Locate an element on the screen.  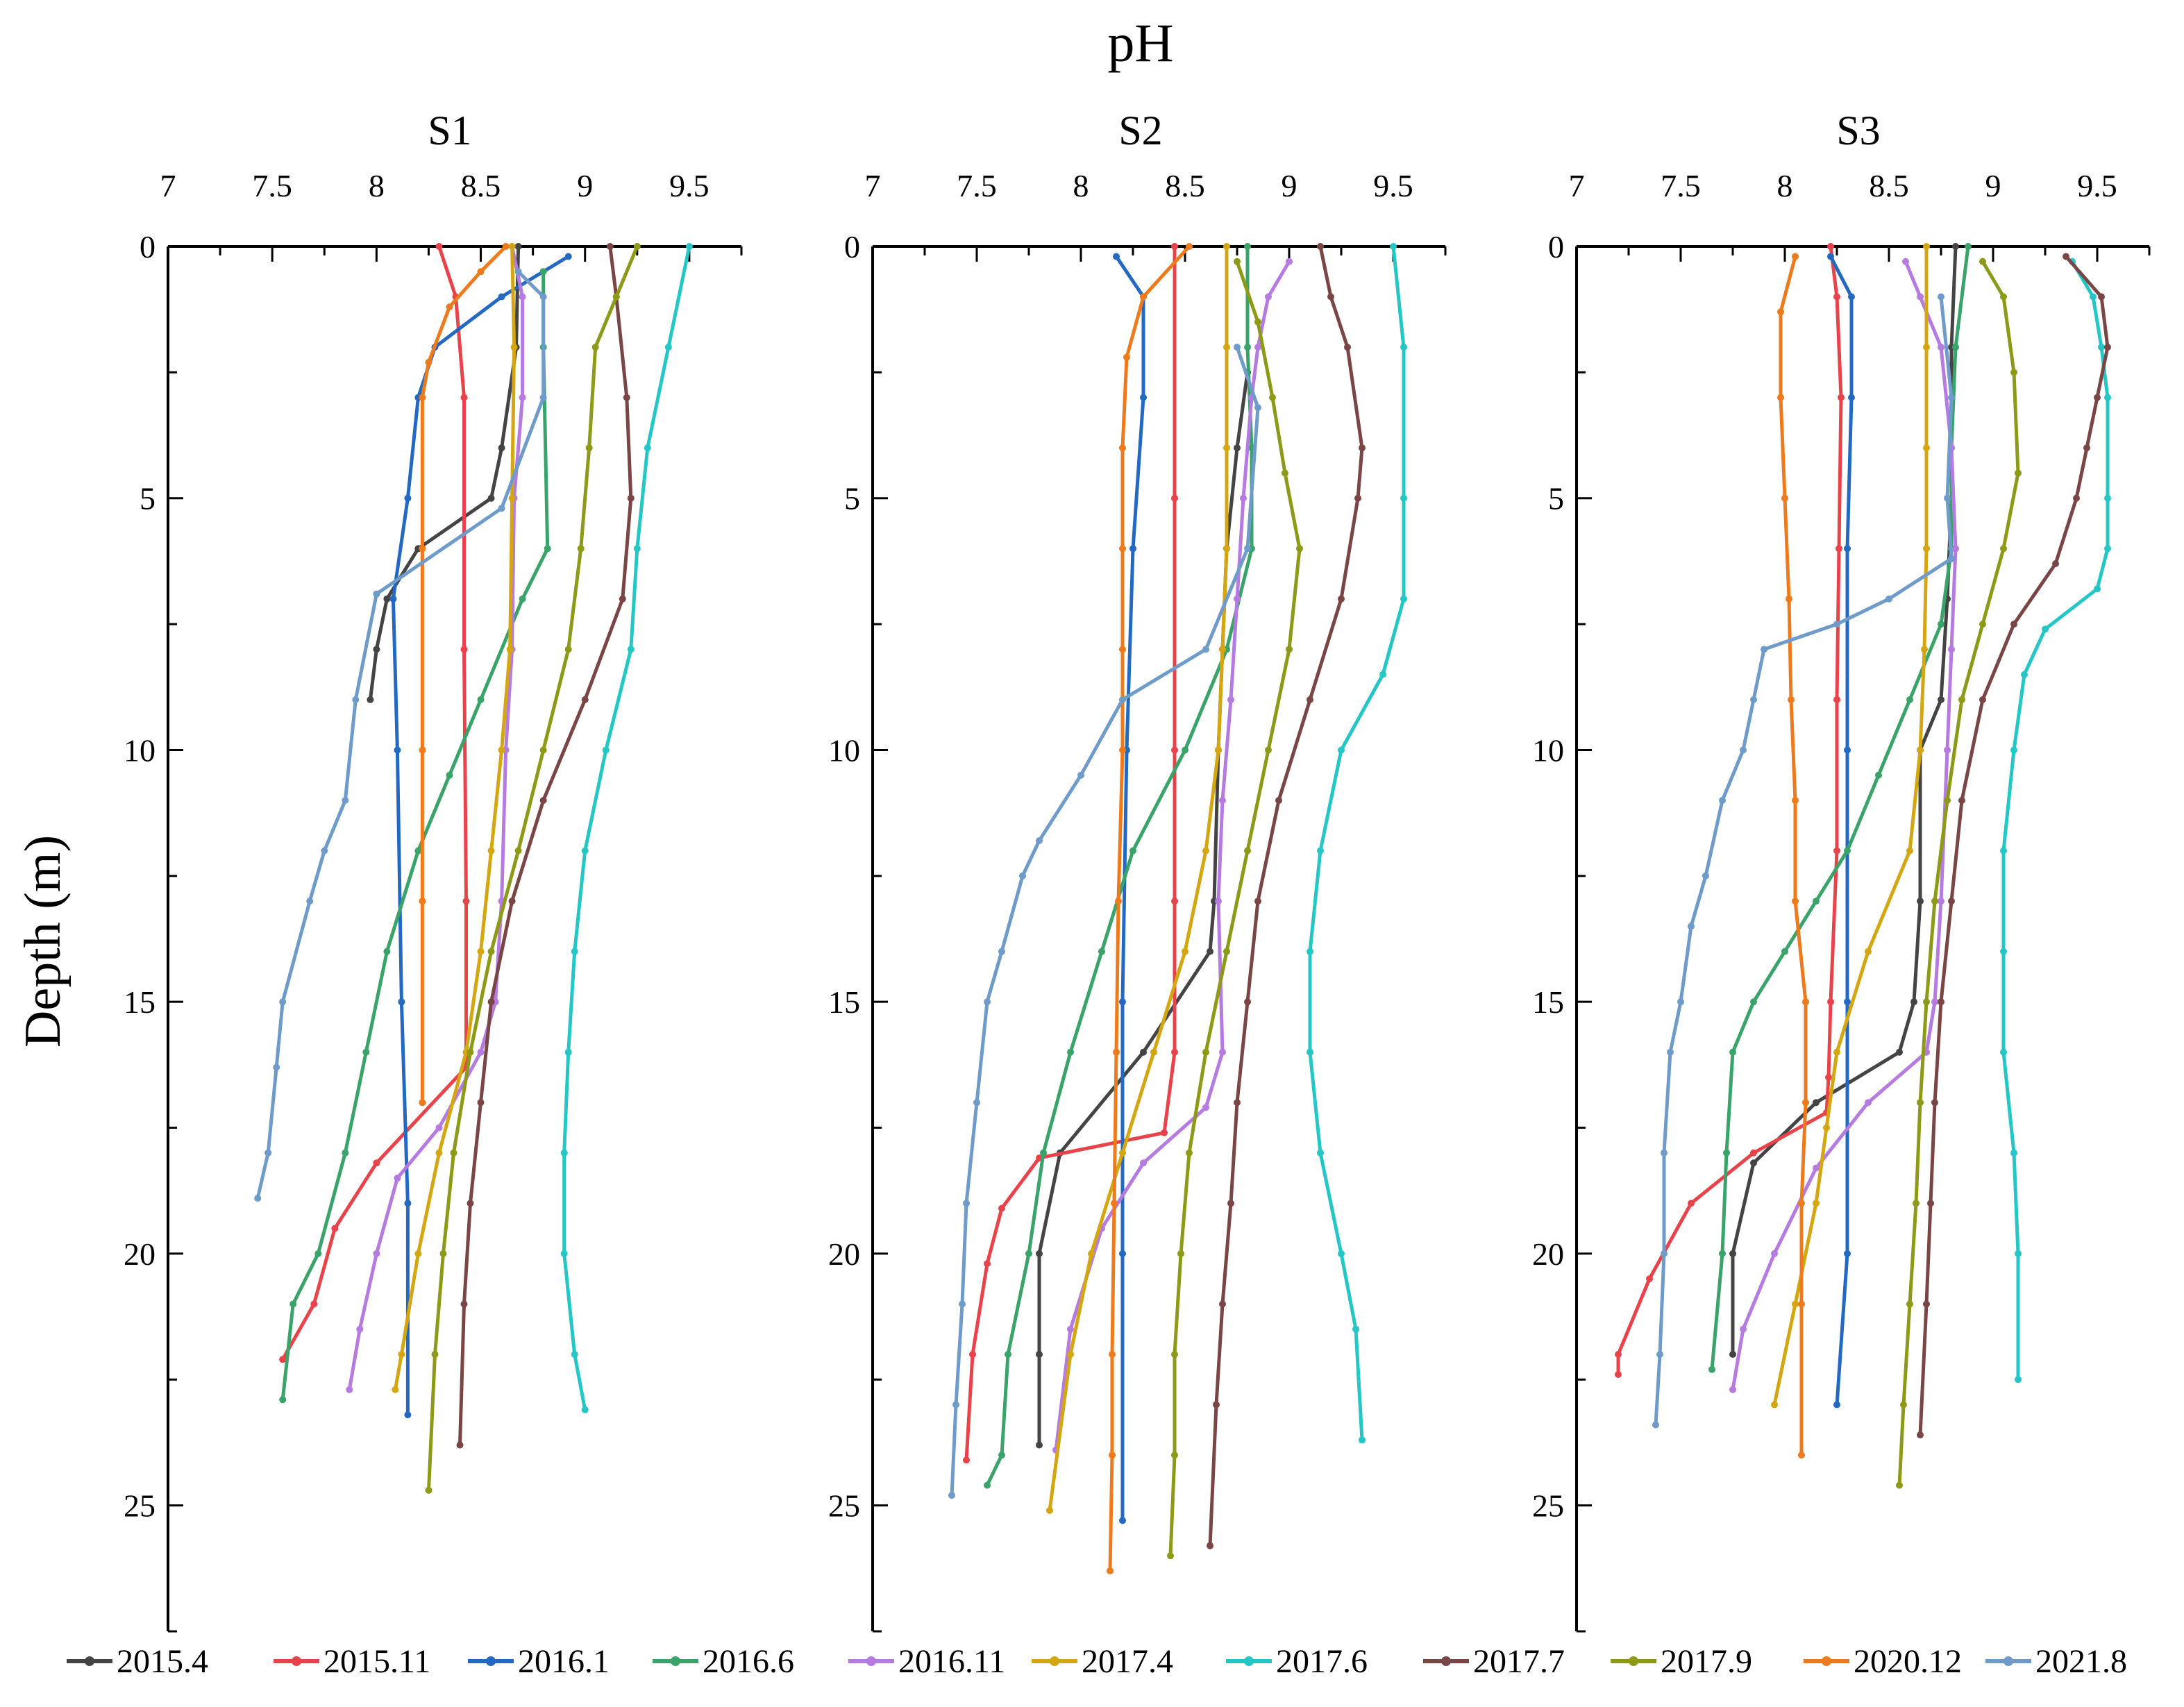
legend-item-2021-8: 2021.8 is located at coordinates (2056, 1661).